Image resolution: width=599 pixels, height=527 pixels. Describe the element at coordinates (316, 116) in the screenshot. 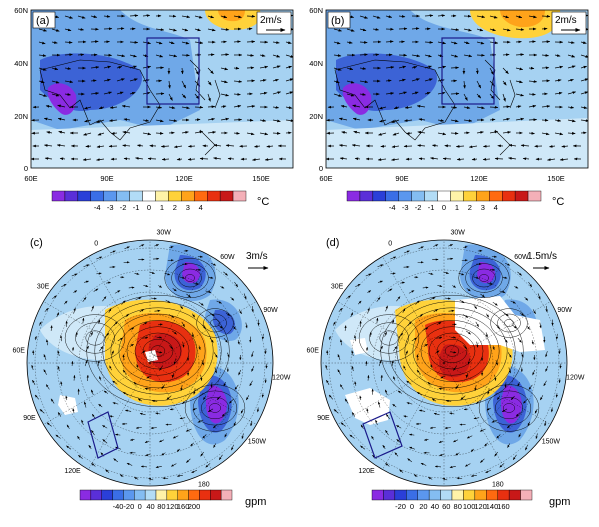

I see `panel-b-lat-20n: 20N` at that location.